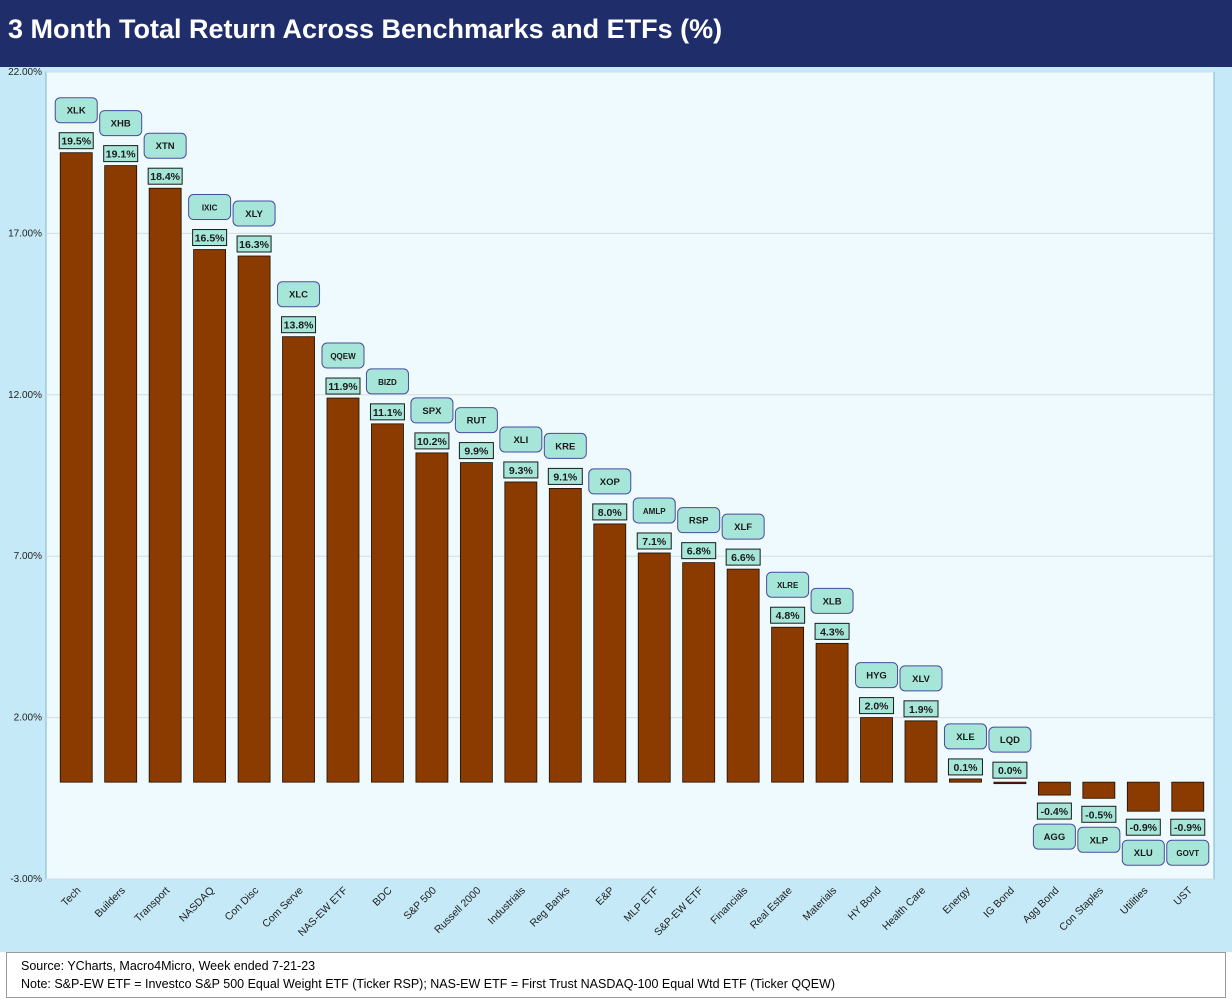 This screenshot has width=1232, height=1000. What do you see at coordinates (820, 904) in the screenshot?
I see `category-label: Materials` at bounding box center [820, 904].